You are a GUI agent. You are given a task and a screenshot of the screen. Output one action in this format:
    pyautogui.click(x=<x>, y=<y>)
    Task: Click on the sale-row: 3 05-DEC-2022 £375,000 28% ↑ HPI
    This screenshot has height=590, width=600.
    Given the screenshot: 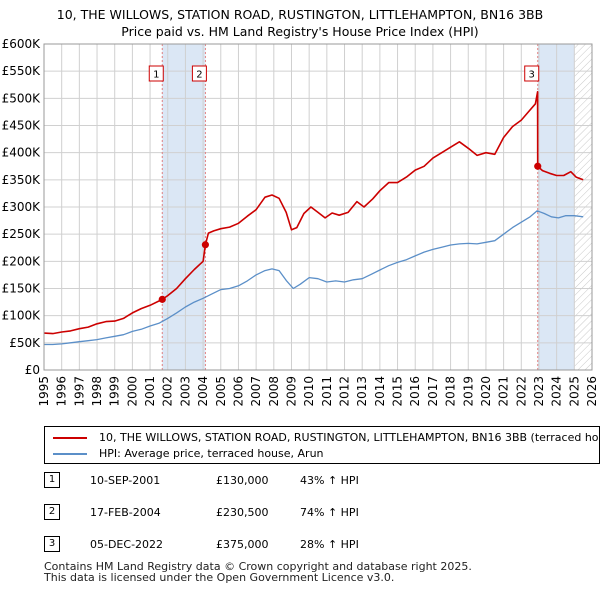 What is the action you would take?
    pyautogui.click(x=314, y=545)
    